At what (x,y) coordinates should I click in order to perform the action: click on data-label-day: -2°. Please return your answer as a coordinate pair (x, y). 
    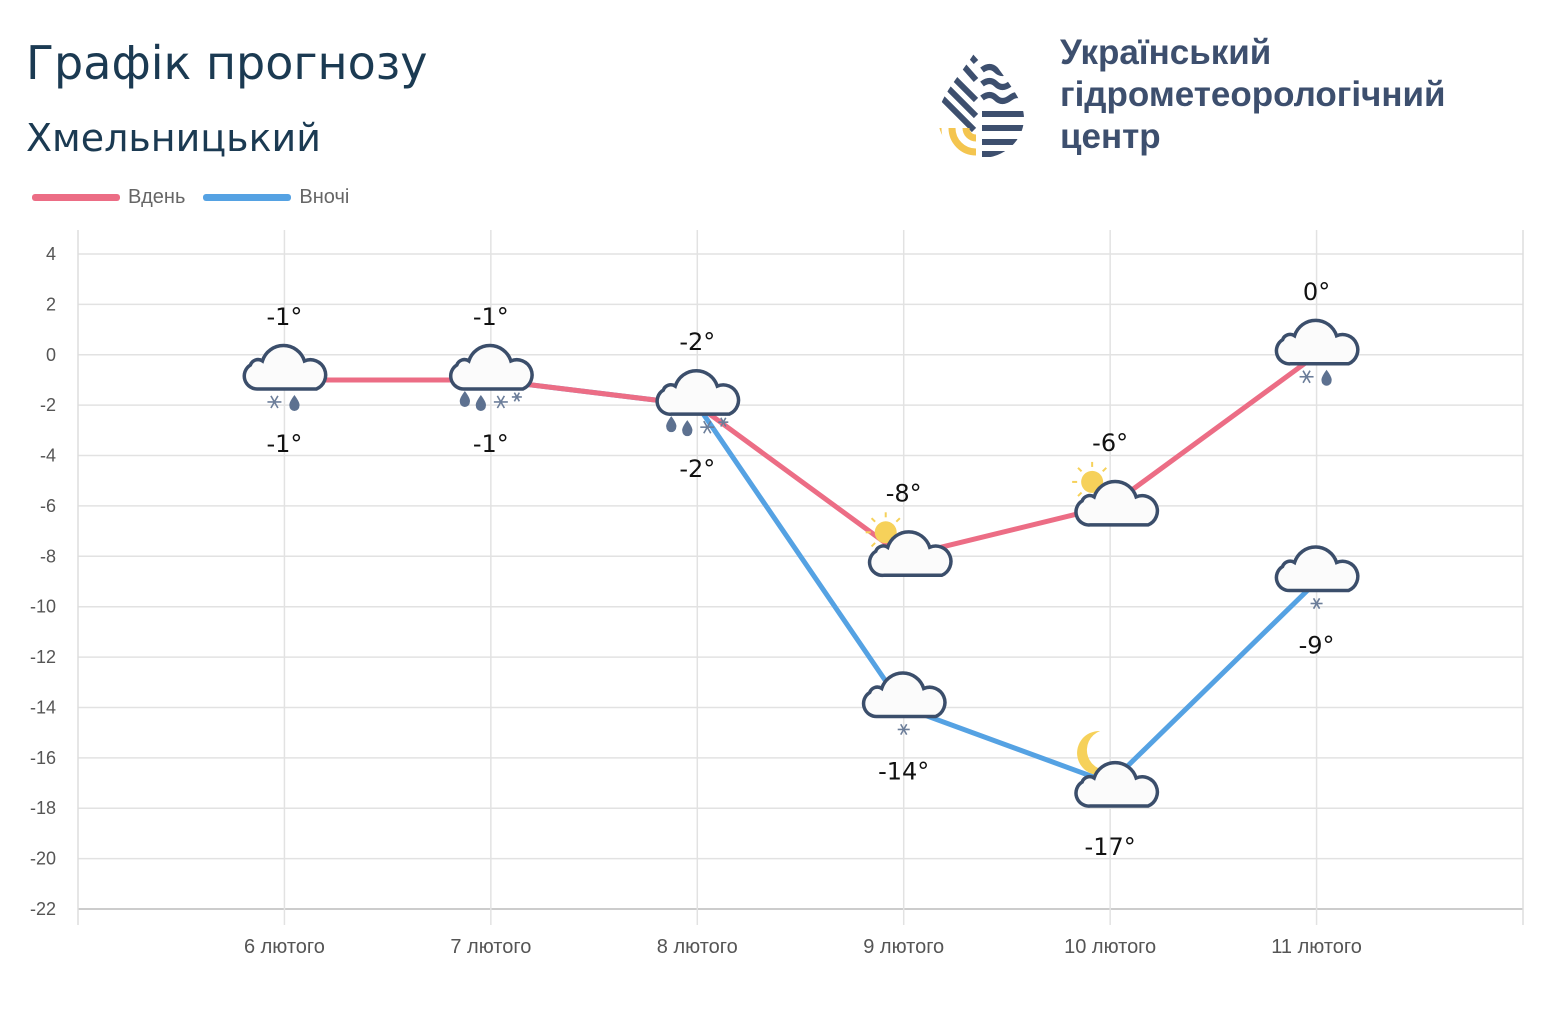
    Looking at the image, I should click on (697, 342).